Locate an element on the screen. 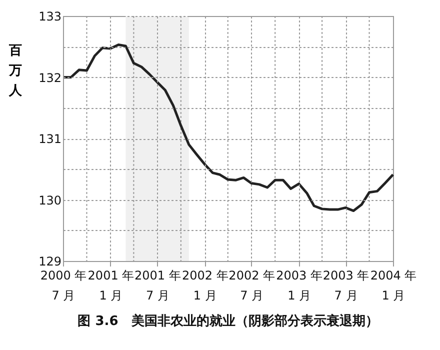 Image resolution: width=440 pixels, height=350 pixels. x-tick-label: 2003 年 7 月 is located at coordinates (346, 285).